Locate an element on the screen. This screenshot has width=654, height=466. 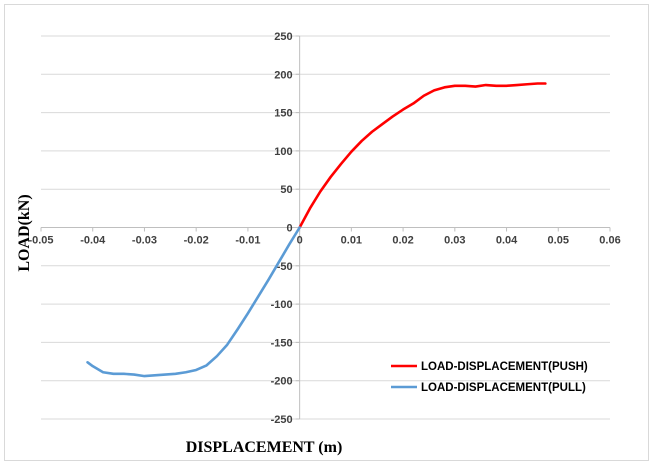
x-tick-label: 0 is located at coordinates (300, 241).